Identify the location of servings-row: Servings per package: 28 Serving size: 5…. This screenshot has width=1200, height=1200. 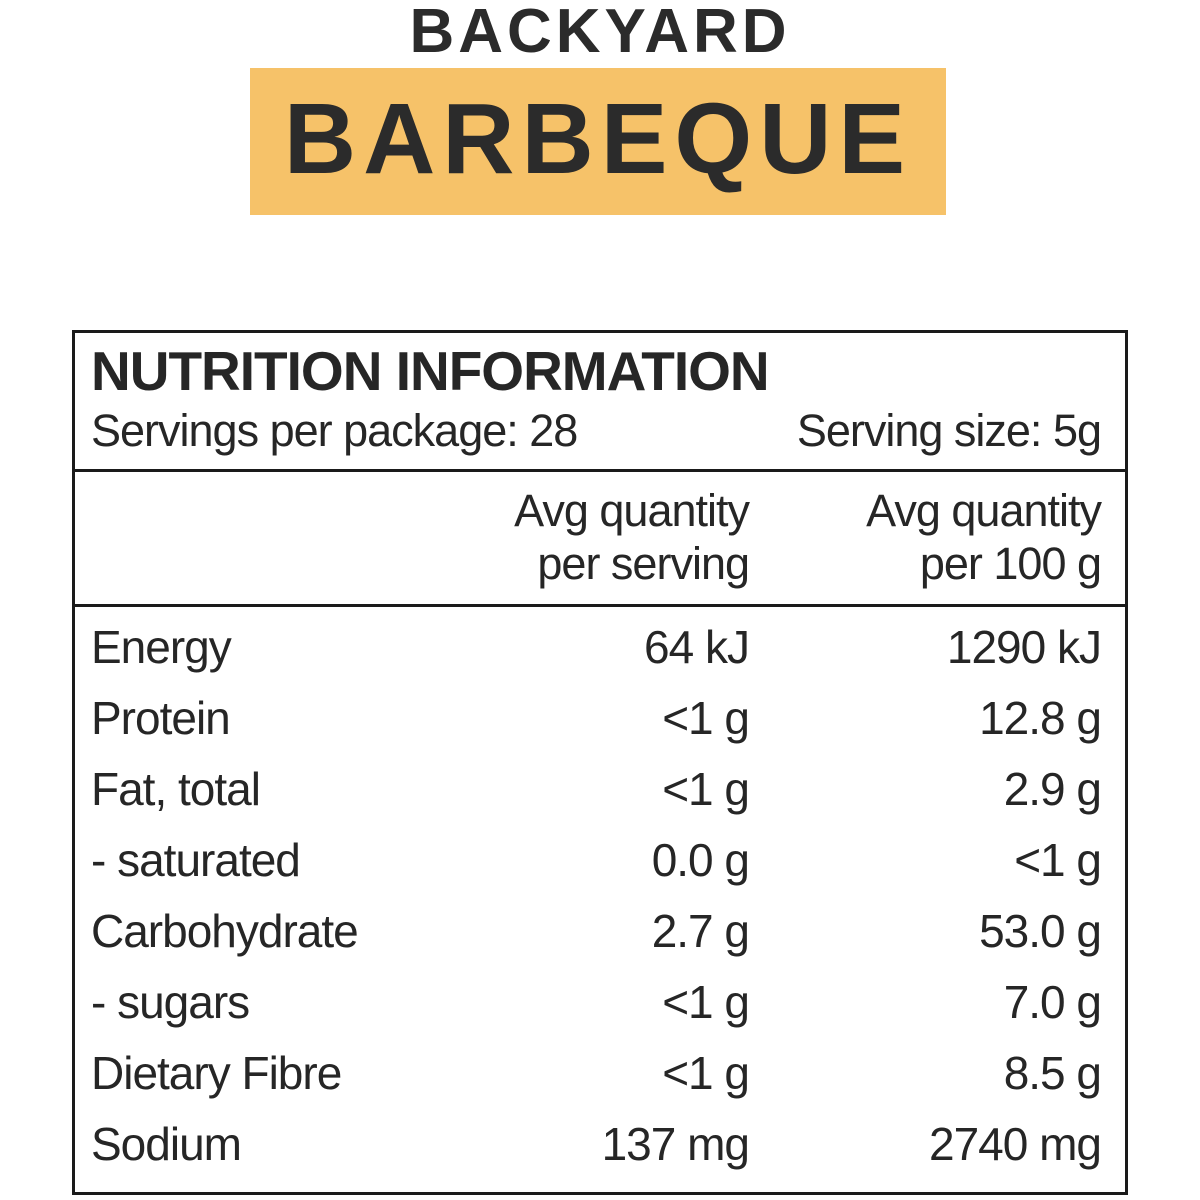
(600, 437).